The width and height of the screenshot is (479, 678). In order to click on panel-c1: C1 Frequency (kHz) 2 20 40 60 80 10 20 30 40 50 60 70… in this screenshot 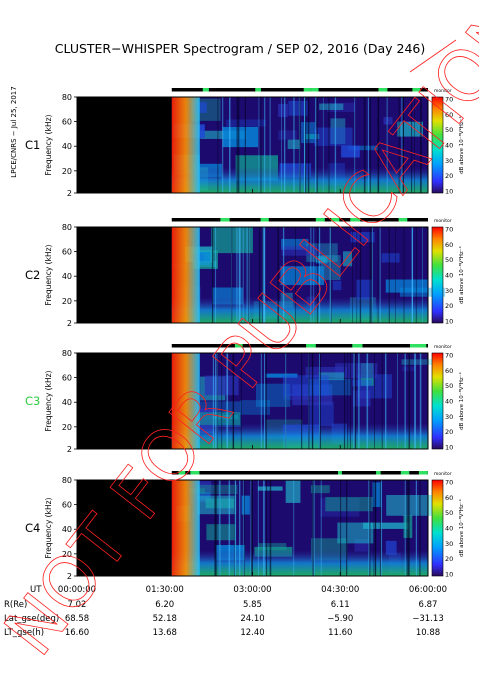, I will do `click(245, 143)`.